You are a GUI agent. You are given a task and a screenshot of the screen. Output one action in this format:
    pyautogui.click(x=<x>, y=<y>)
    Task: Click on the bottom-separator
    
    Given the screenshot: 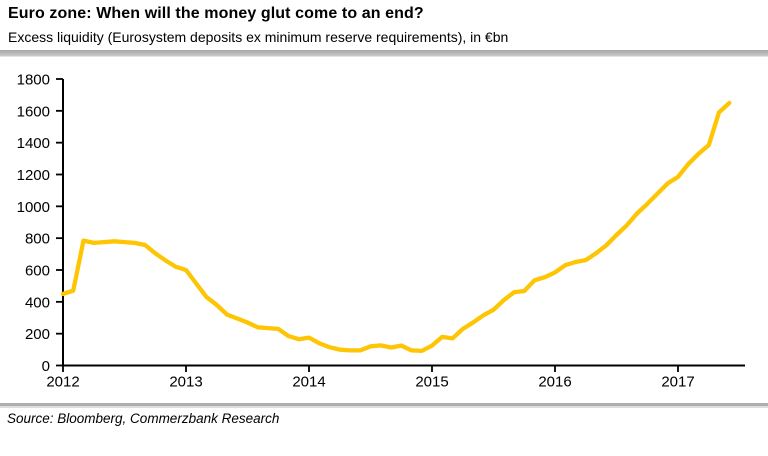 What is the action you would take?
    pyautogui.click(x=384, y=405)
    